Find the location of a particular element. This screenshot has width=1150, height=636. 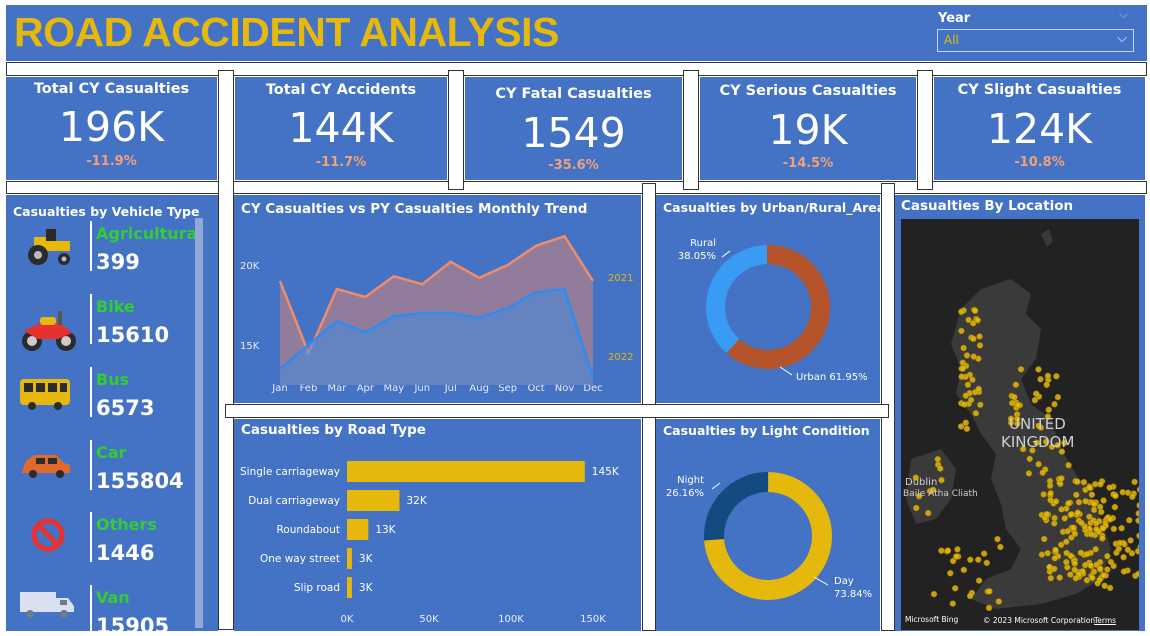

kpi-value: 1549 is located at coordinates (573, 133).